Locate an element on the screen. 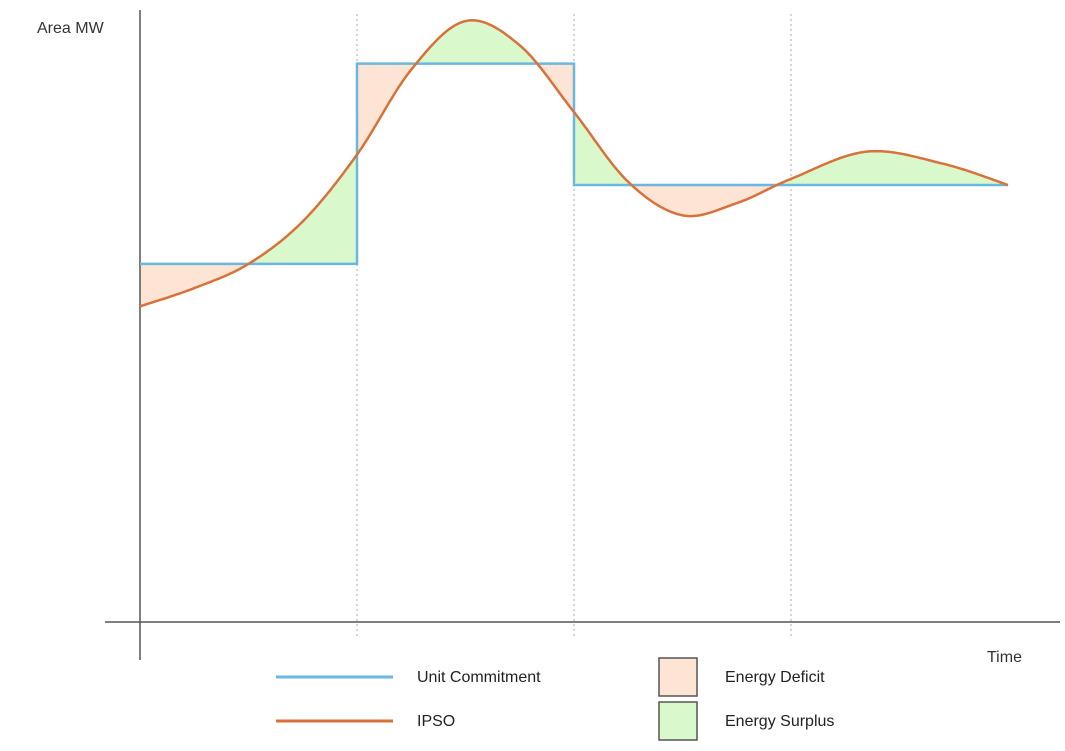 The width and height of the screenshot is (1065, 751). x-axis-label: Time is located at coordinates (1004, 657).